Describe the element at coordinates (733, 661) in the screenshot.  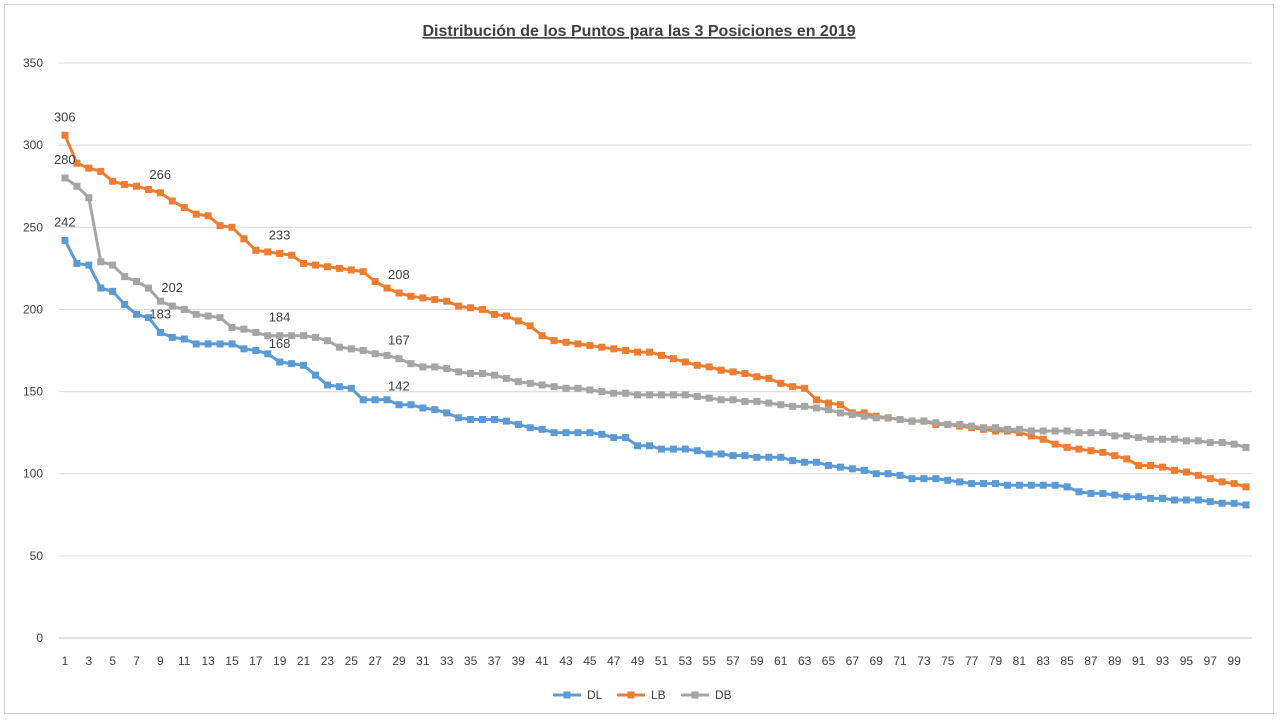
I see `x-tick-label: 57` at that location.